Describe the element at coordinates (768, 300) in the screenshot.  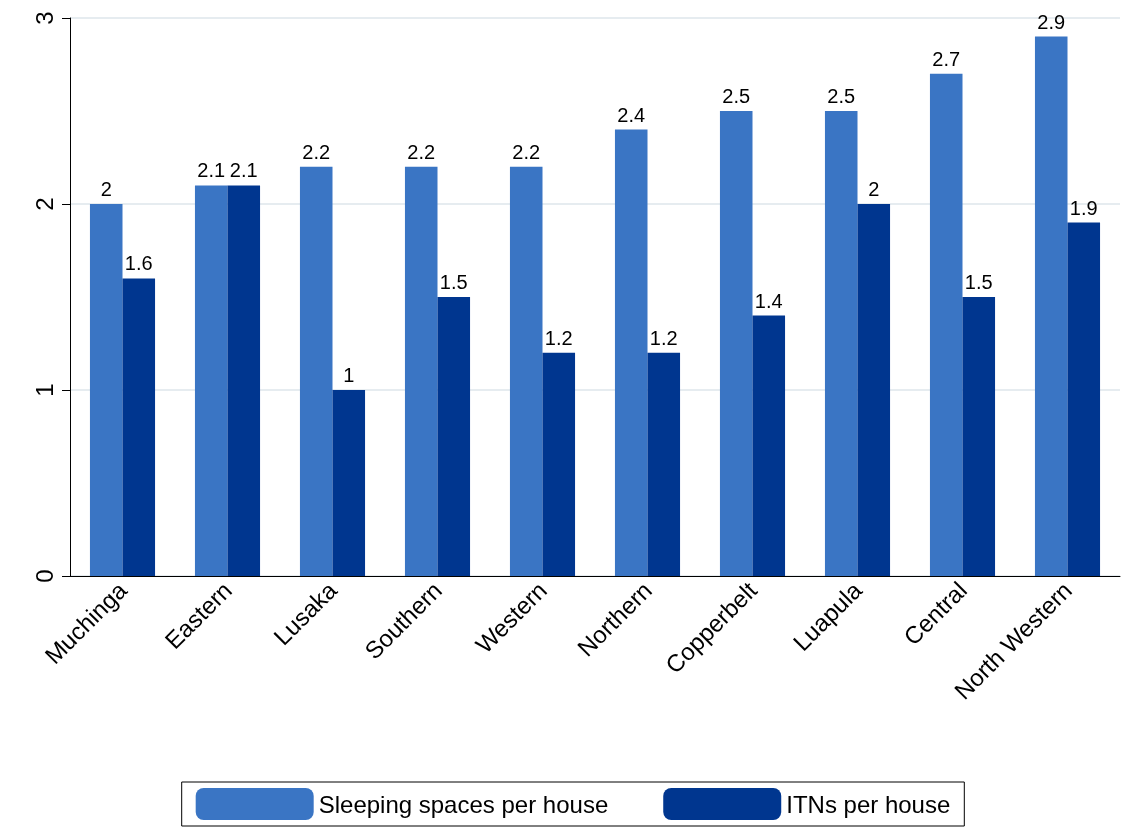
I see `data-label: 1.4` at that location.